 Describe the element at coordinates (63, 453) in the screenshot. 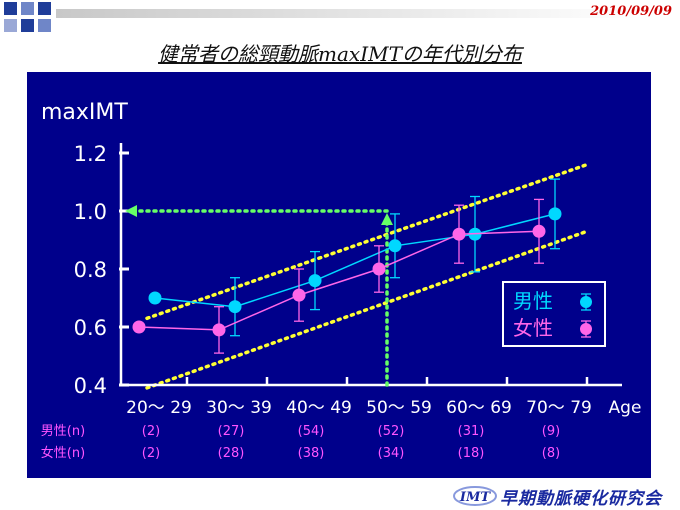

I see `count-row-label-female: 女性(n)` at that location.